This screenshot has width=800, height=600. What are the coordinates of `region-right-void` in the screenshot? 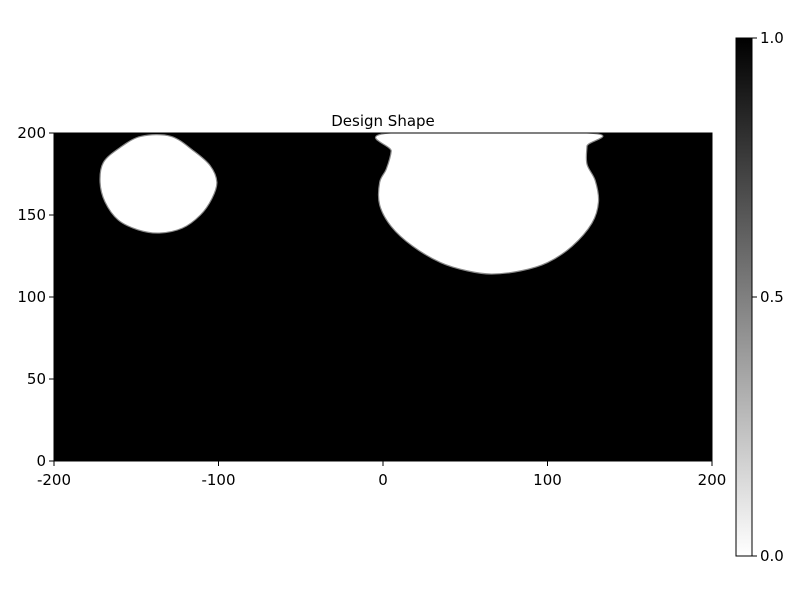 It's located at (489, 204).